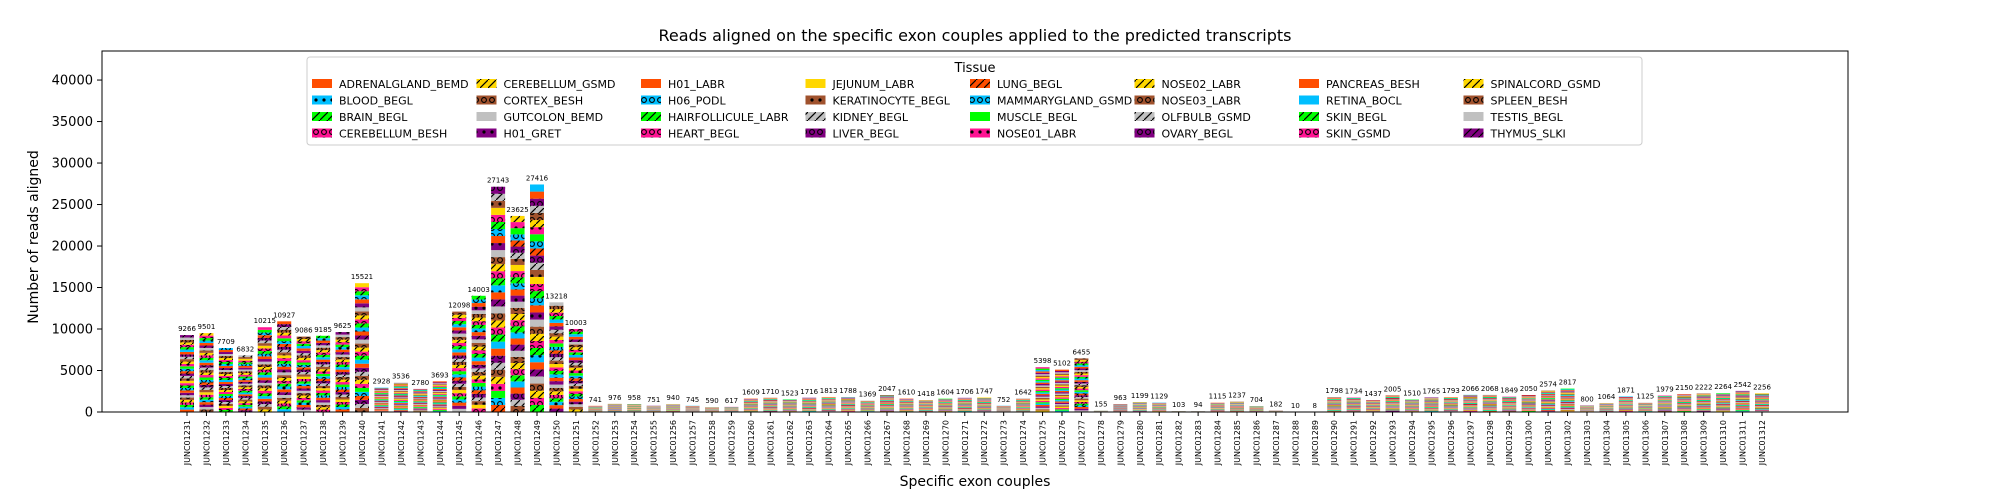 This screenshot has height=500, width=2000. I want to click on x-tick-label: JUNC01246, so click(479, 443).